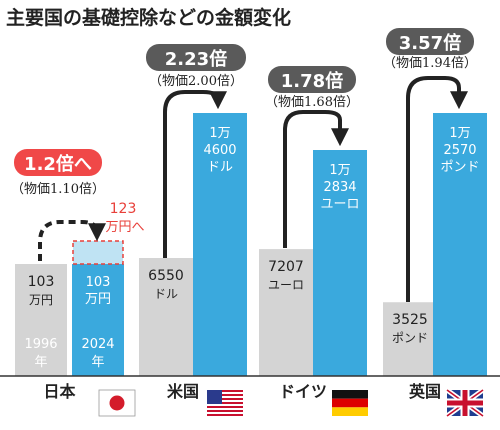 The height and width of the screenshot is (430, 500). What do you see at coordinates (98, 252) in the screenshot?
I see `japan-target-box` at bounding box center [98, 252].